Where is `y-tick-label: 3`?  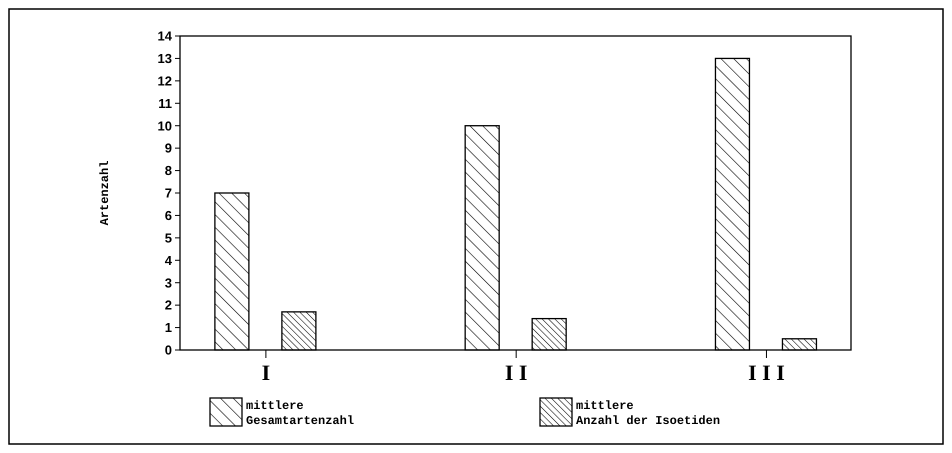 y-tick-label: 3 is located at coordinates (168, 282).